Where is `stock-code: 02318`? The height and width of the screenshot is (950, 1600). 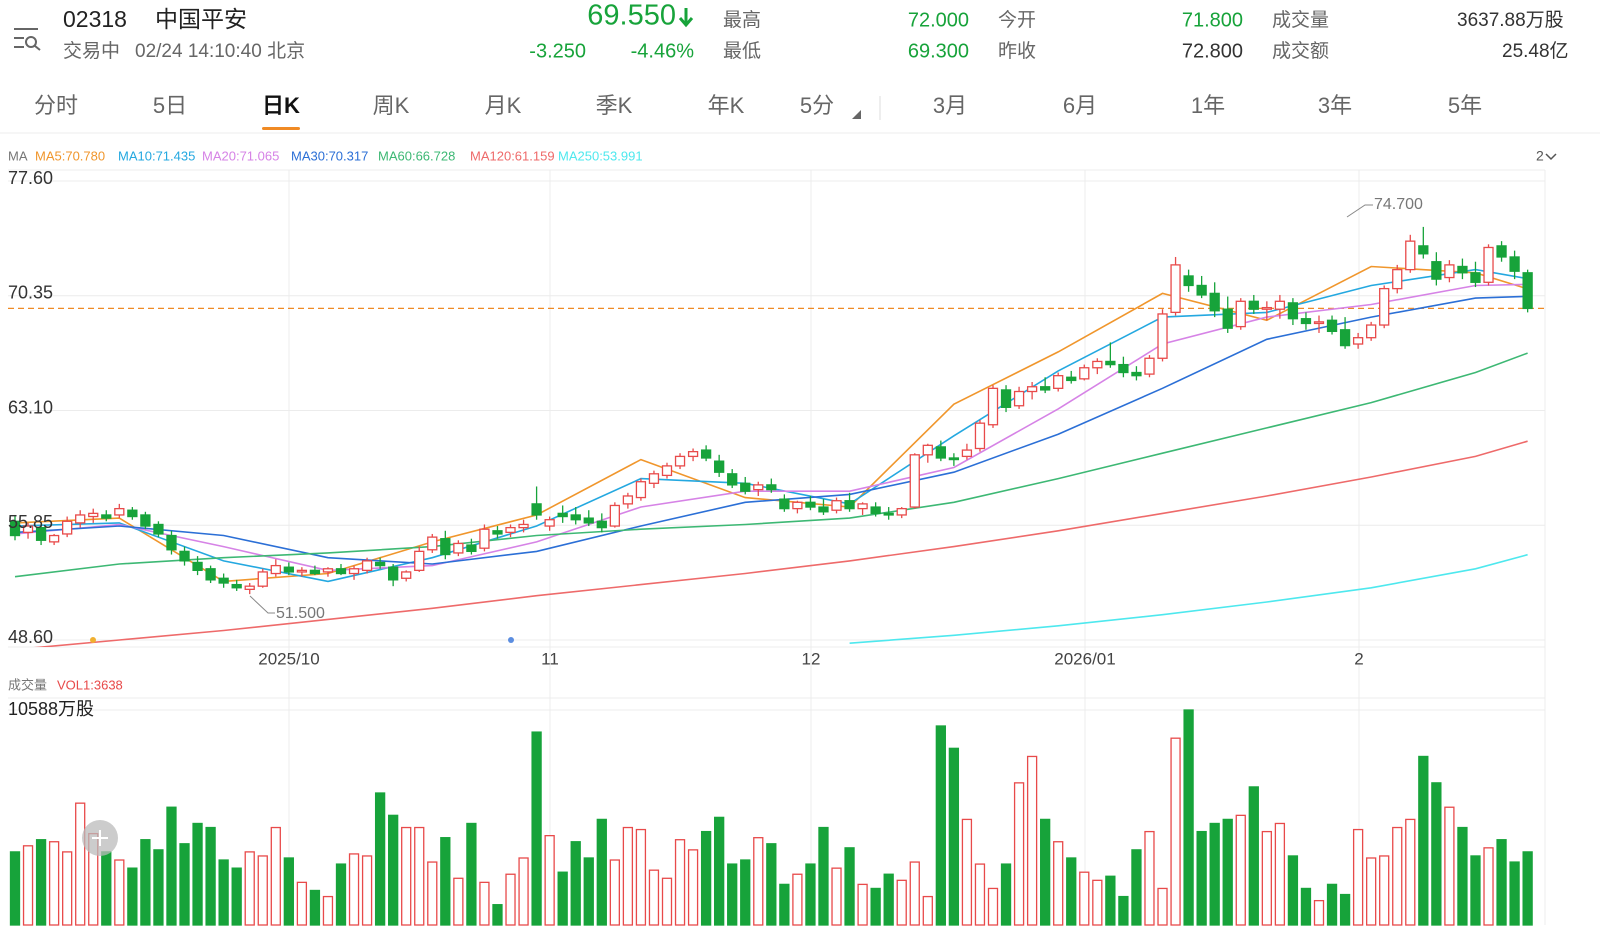
stock-code: 02318 is located at coordinates (95, 19).